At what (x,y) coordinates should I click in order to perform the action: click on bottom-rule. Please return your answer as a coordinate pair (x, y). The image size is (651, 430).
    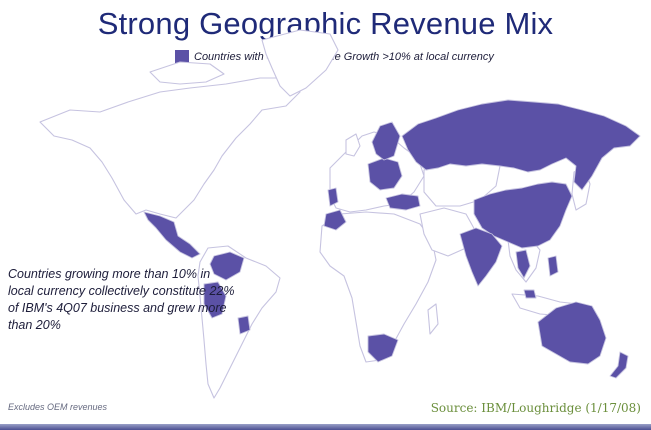
    Looking at the image, I should click on (325, 427).